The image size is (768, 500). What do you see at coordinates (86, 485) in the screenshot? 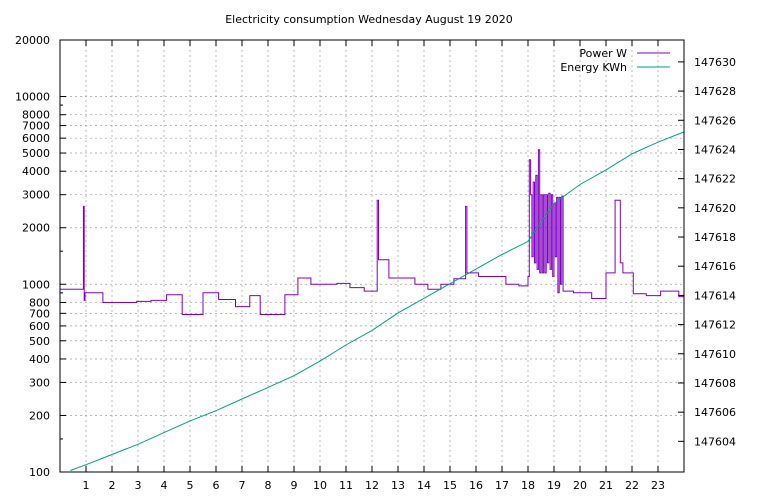
I see `x-tick-label: 1` at bounding box center [86, 485].